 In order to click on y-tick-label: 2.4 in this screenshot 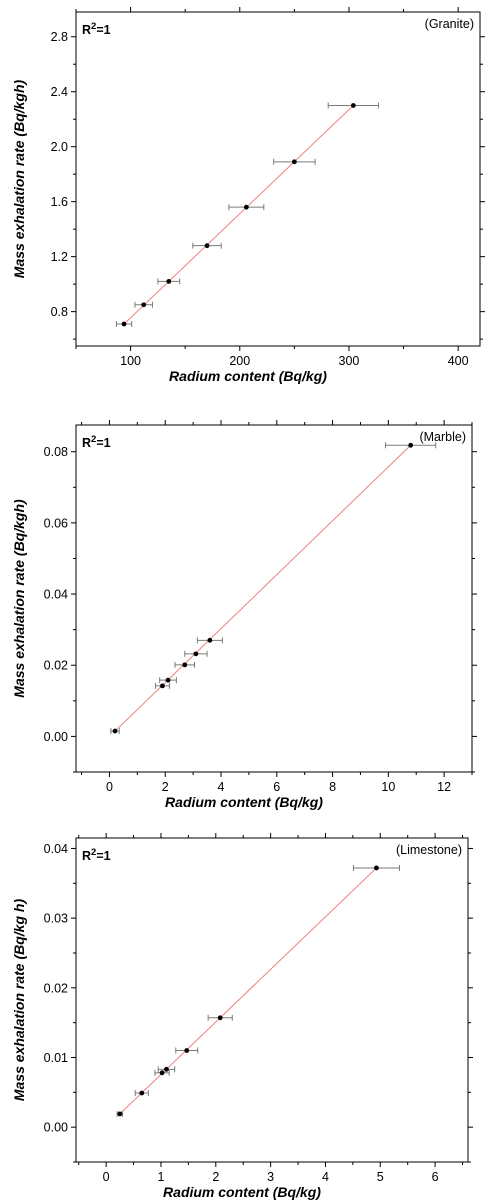, I will do `click(59, 92)`.